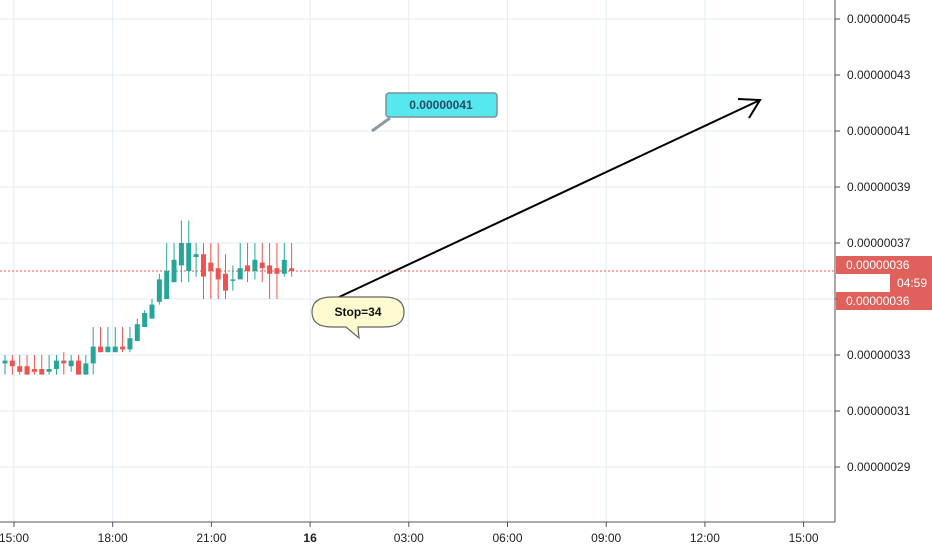  I want to click on x-tick-label: 06:00, so click(507, 538).